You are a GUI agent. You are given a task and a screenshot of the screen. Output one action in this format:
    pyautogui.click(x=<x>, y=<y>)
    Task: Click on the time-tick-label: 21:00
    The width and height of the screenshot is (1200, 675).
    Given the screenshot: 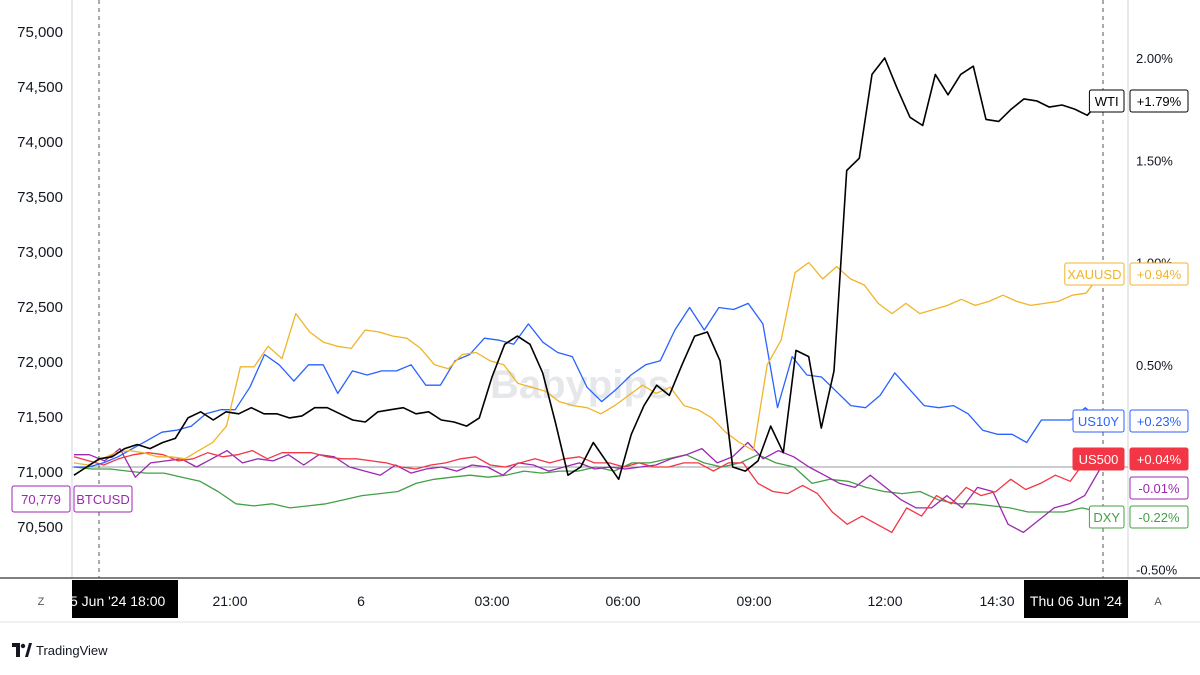 What is the action you would take?
    pyautogui.click(x=229, y=601)
    